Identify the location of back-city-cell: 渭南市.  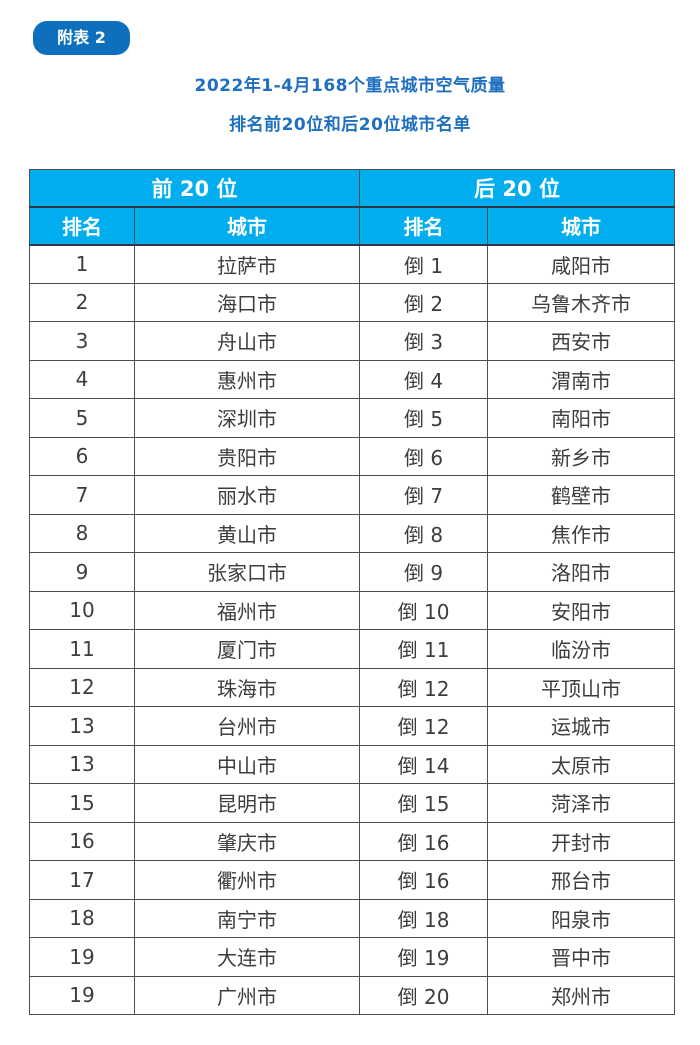
(581, 379).